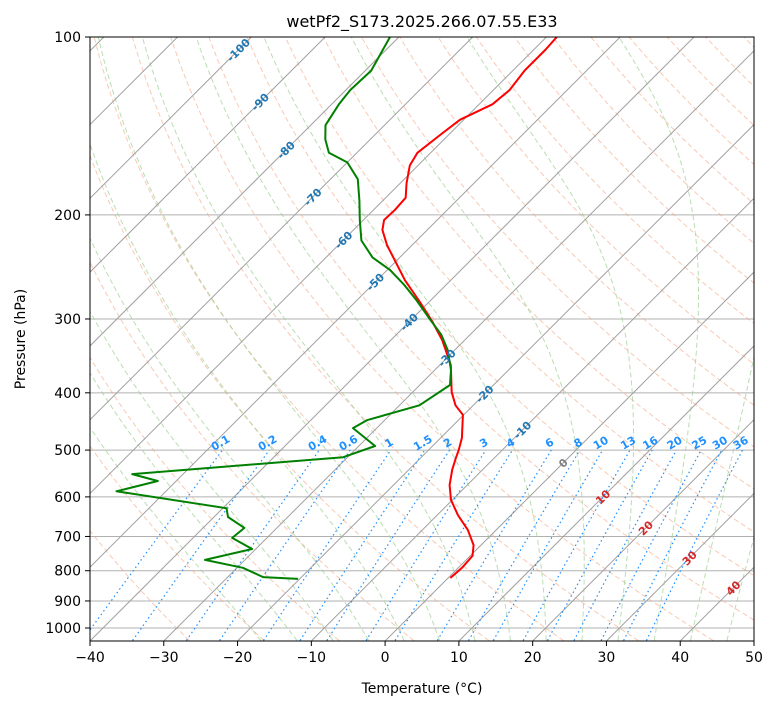 The image size is (775, 708). I want to click on x-tick-label: −40, so click(90, 658).